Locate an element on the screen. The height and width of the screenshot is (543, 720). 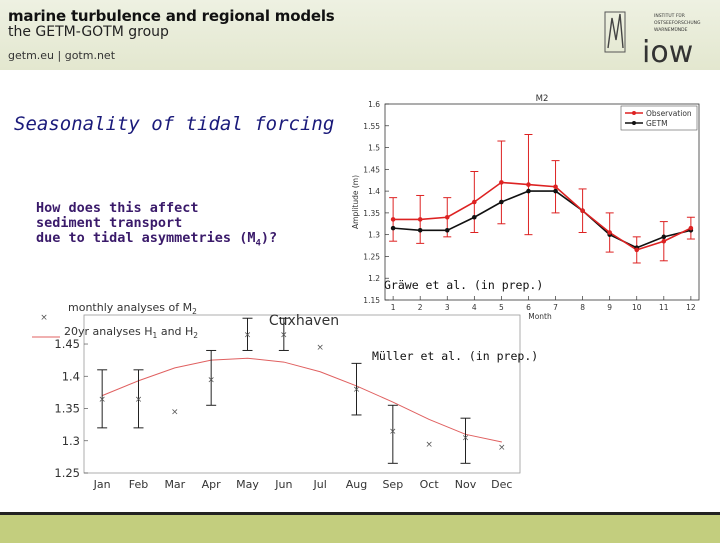
cux-xtick-label: May is located at coordinates (247, 484).